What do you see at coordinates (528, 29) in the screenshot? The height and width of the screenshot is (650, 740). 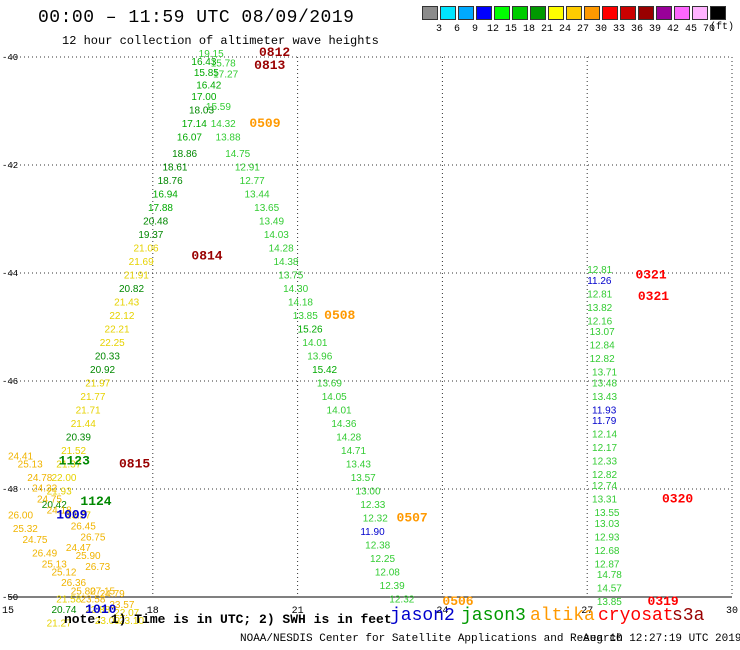 I see `scale-label: 18` at bounding box center [528, 29].